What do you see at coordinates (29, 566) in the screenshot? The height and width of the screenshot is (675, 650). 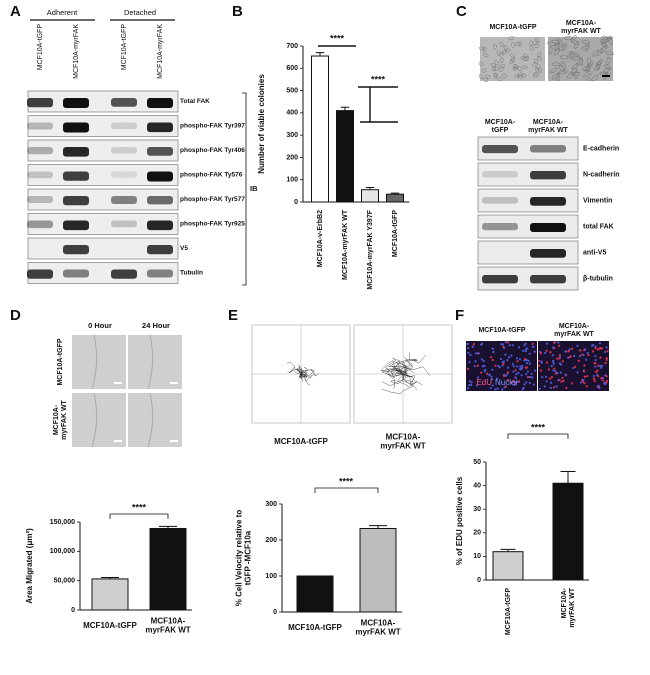 I see `y-axis-label: Area Migrated (μm²)` at bounding box center [29, 566].